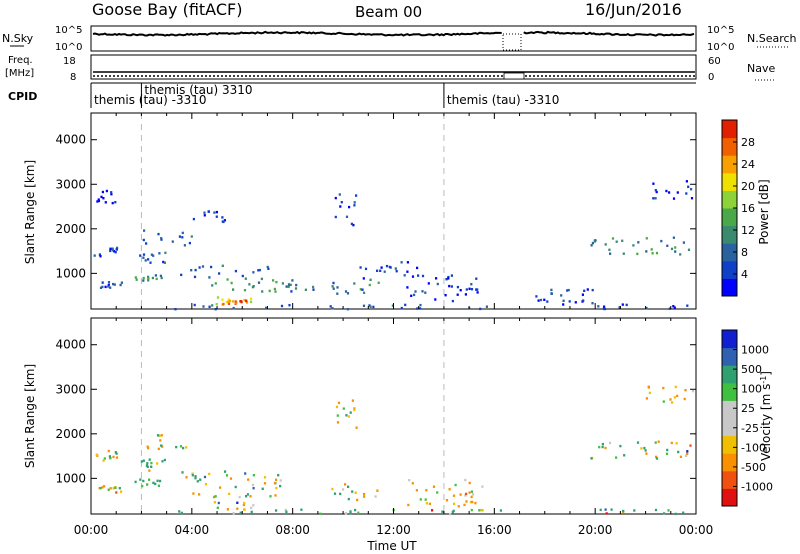  What do you see at coordinates (68, 47) in the screenshot?
I see `nsky-tick-bottom: 10^0` at bounding box center [68, 47].